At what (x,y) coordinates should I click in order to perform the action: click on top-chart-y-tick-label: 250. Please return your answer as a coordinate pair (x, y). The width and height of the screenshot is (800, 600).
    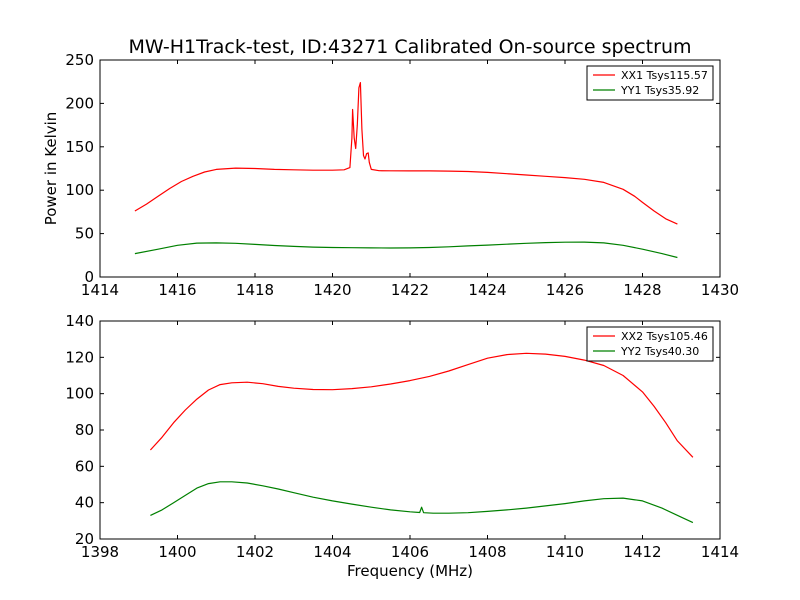
    Looking at the image, I should click on (79, 60).